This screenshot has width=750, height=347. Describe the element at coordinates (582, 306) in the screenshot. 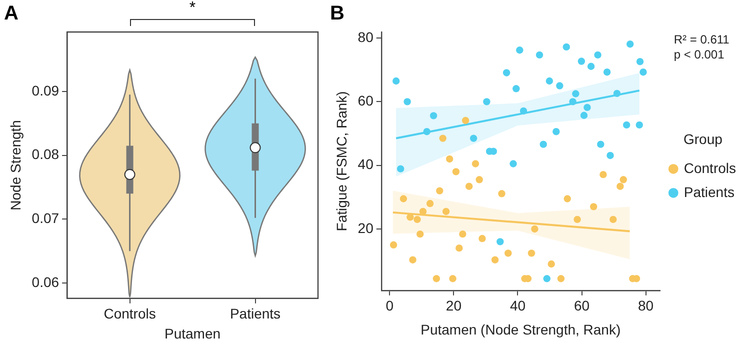

I see `x-tick-label: 60` at that location.